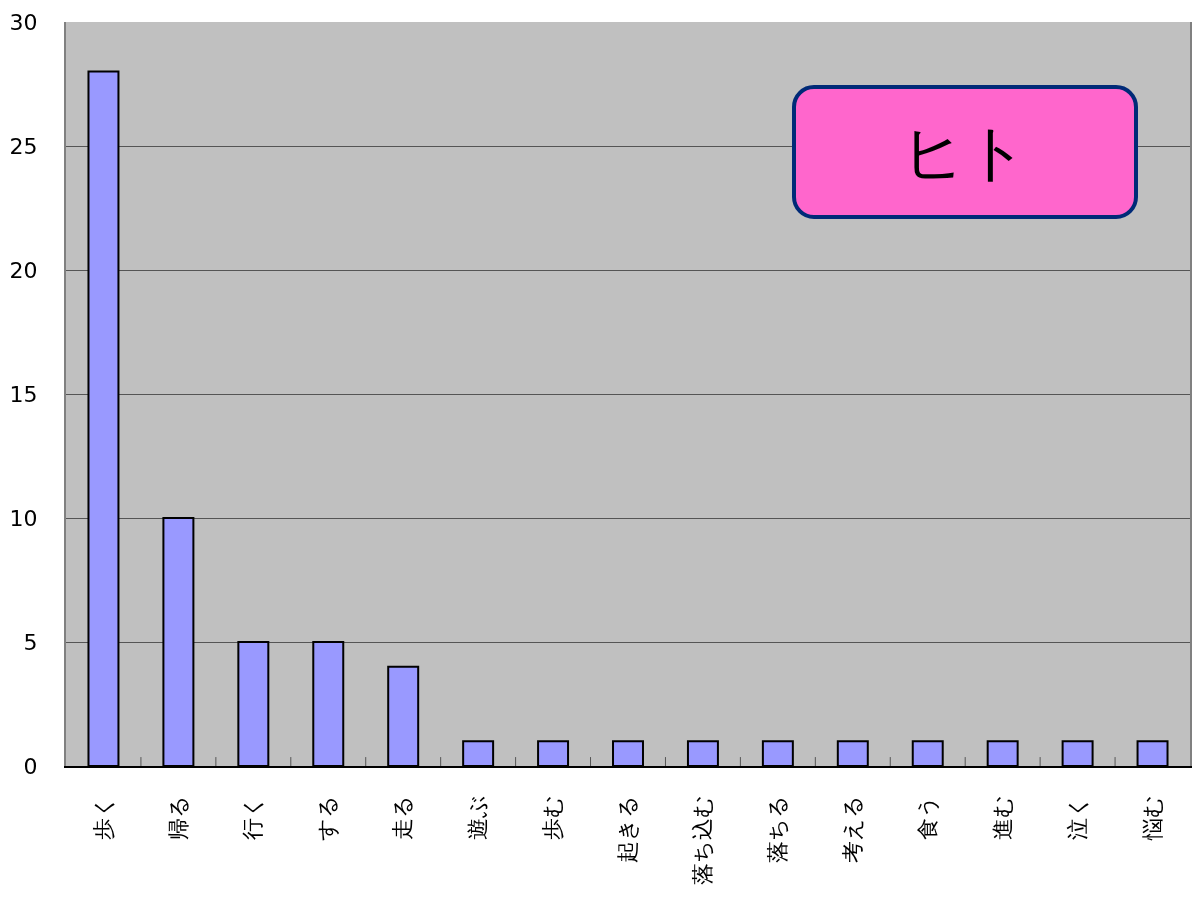 The height and width of the screenshot is (900, 1202). I want to click on y-tick-label: 15, so click(23, 394).